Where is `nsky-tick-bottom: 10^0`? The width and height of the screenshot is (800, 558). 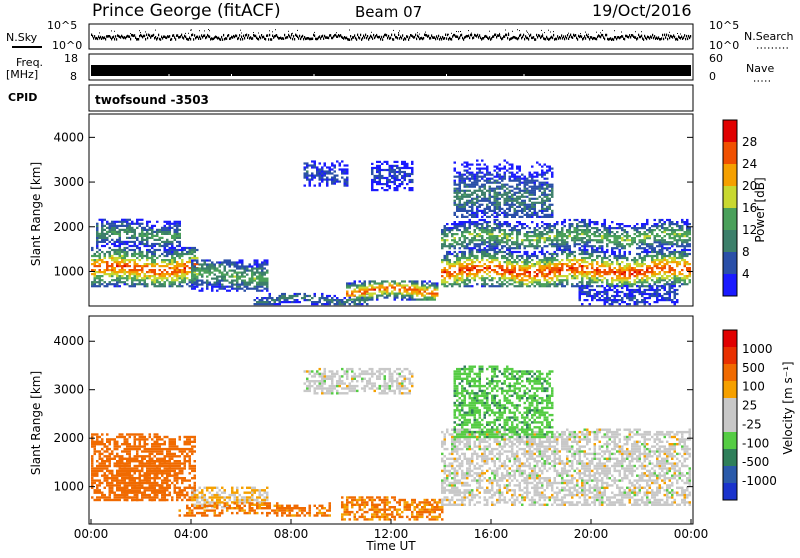
nsky-tick-bottom: 10^0 is located at coordinates (67, 45).